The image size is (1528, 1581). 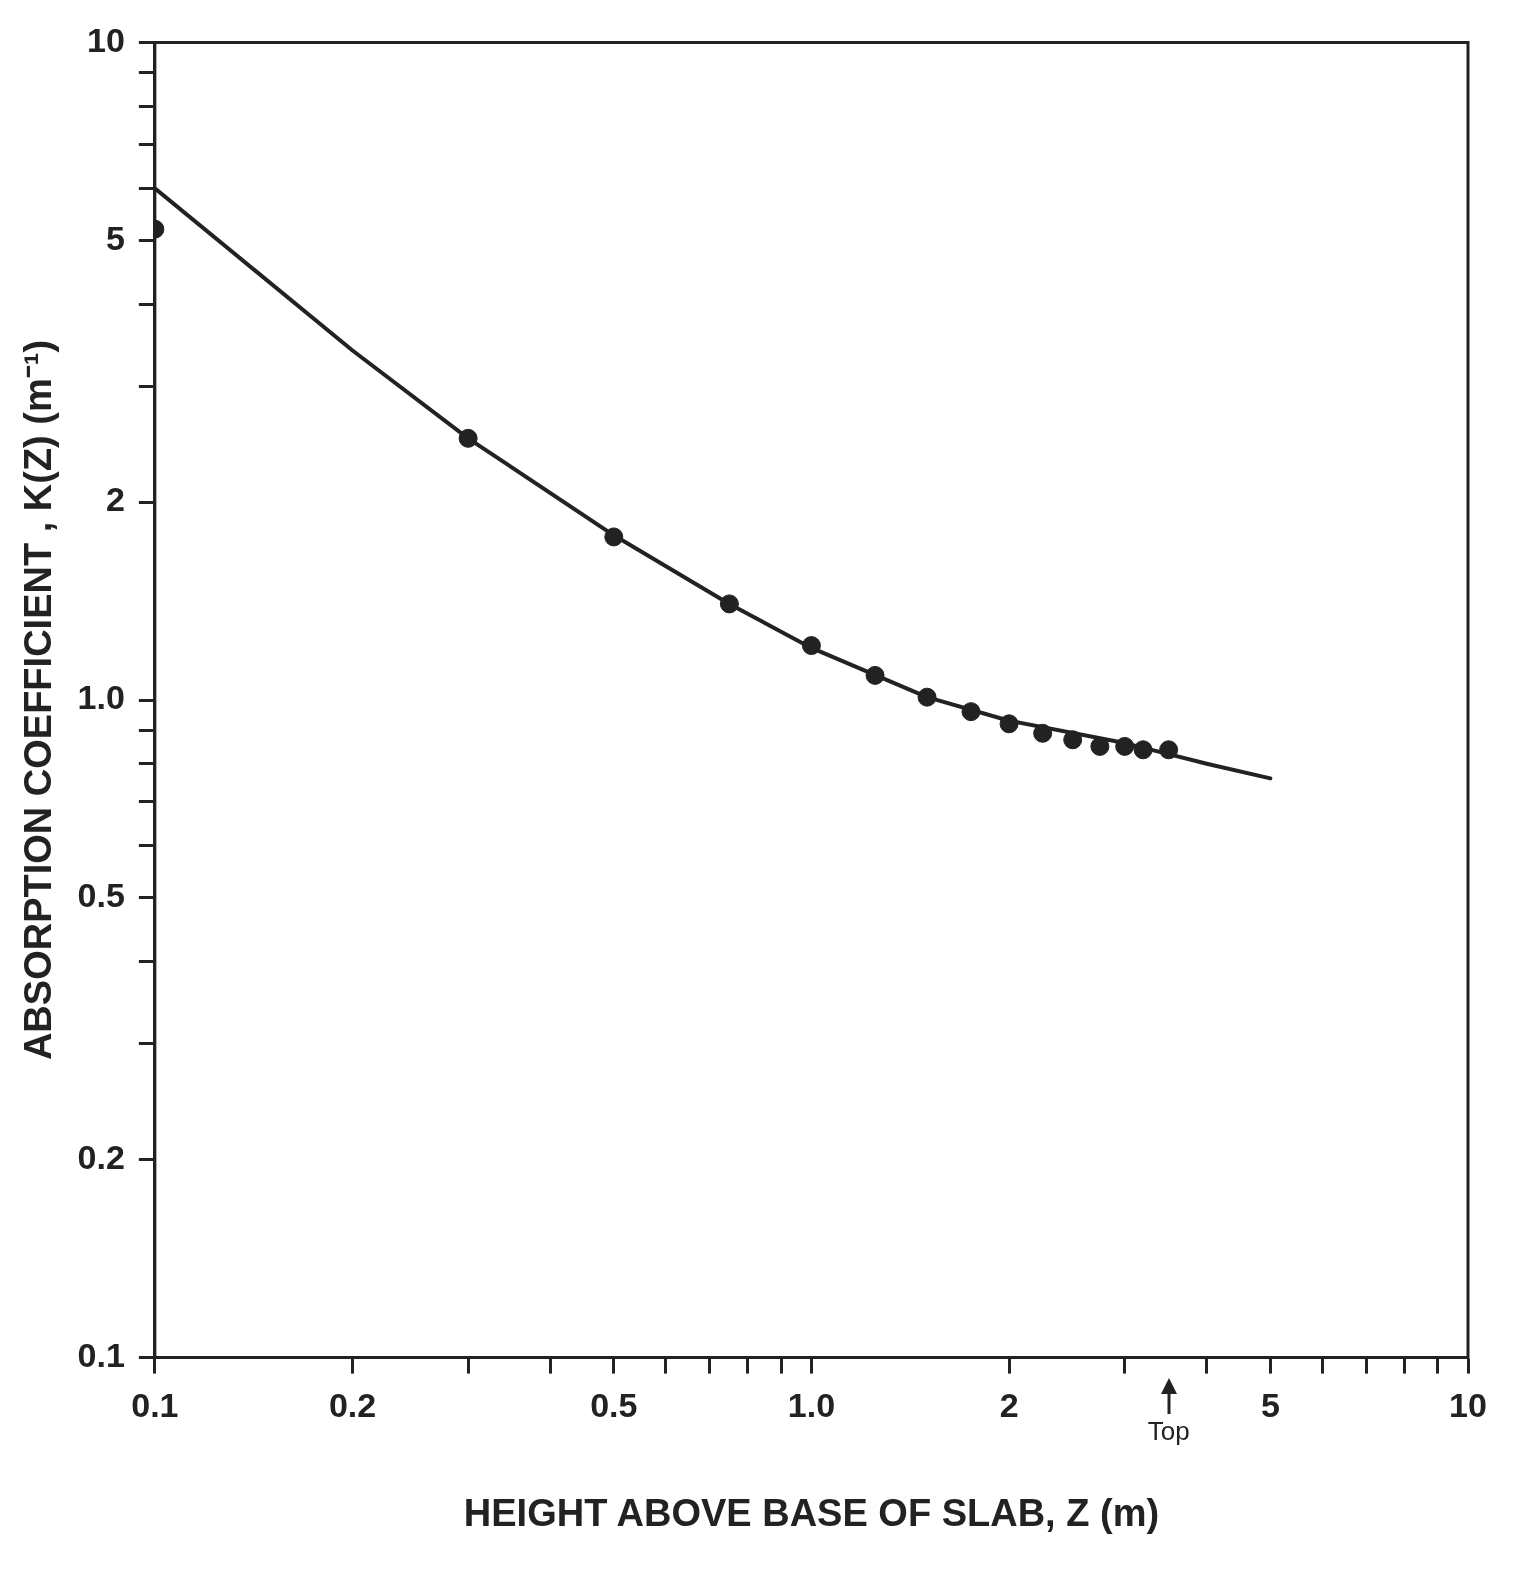 What do you see at coordinates (101, 1354) in the screenshot?
I see `y-tick-label: 0.1` at bounding box center [101, 1354].